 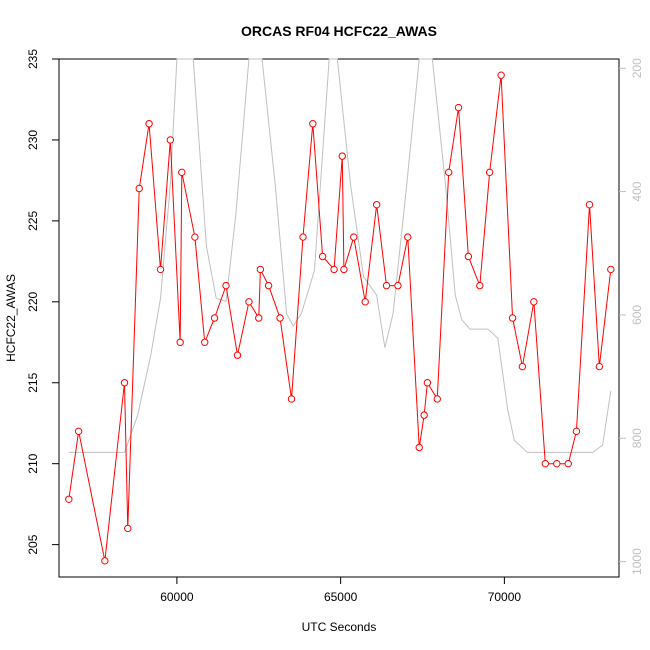 I want to click on y-tick-label: 205, so click(x=33, y=544).